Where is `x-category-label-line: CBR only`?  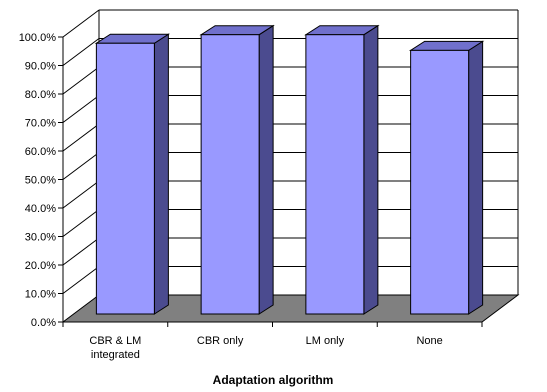
x-category-label-line: CBR only is located at coordinates (220, 341).